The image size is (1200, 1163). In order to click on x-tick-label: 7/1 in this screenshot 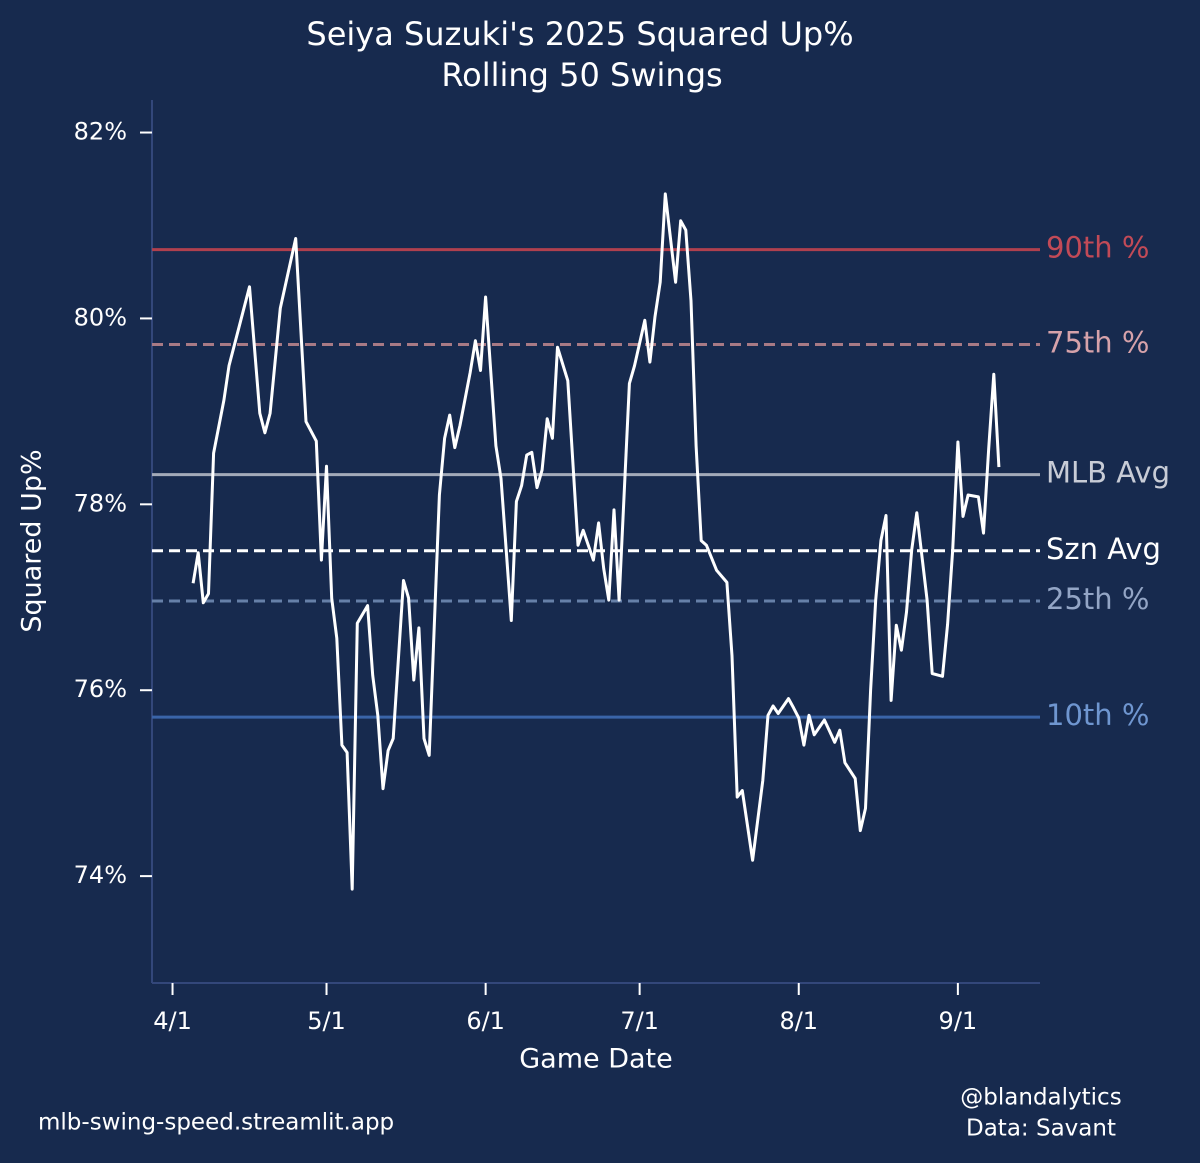, I will do `click(639, 1021)`.